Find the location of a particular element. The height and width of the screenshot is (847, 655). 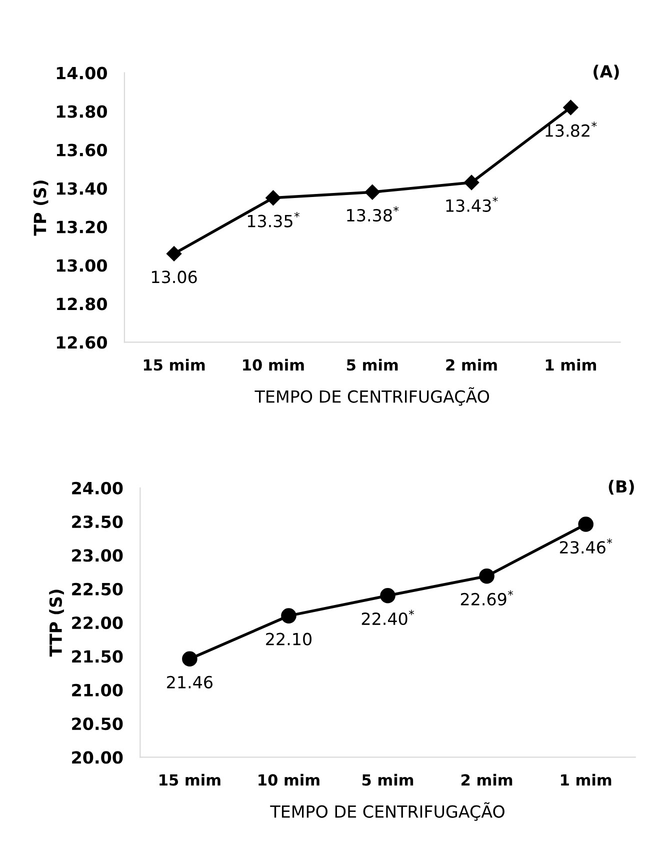

data-label: 23.46$^{*}$ is located at coordinates (586, 546).